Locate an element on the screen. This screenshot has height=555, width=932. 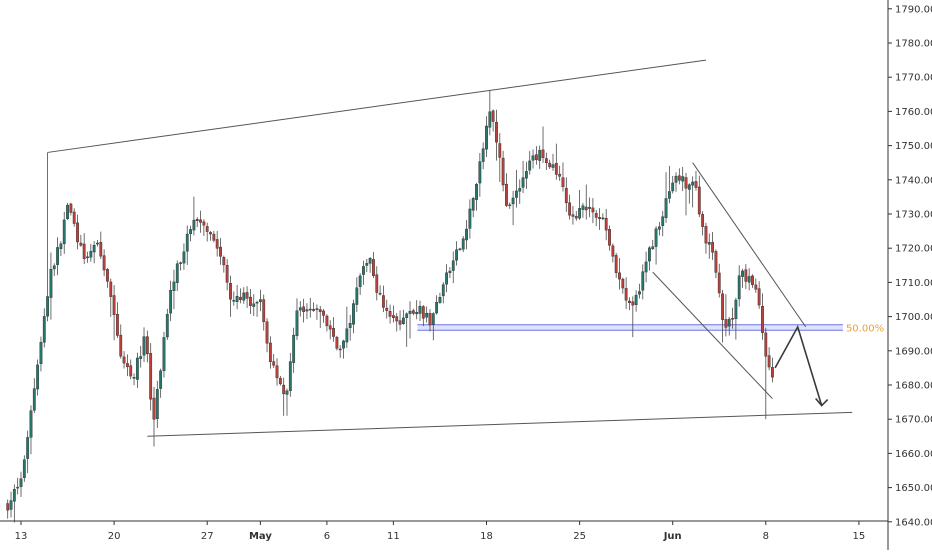
price-tick-label: 1690.000 is located at coordinates (913, 351).